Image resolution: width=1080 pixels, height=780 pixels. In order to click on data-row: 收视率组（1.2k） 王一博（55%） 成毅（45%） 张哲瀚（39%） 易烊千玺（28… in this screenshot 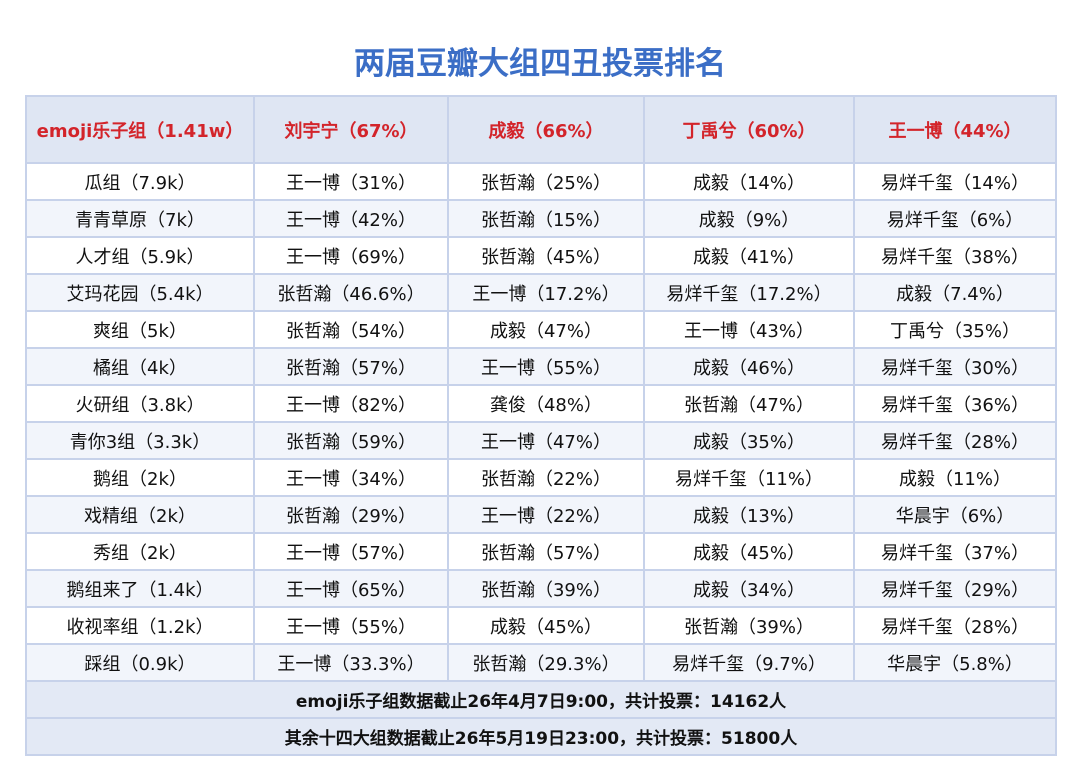, I will do `click(541, 625)`.